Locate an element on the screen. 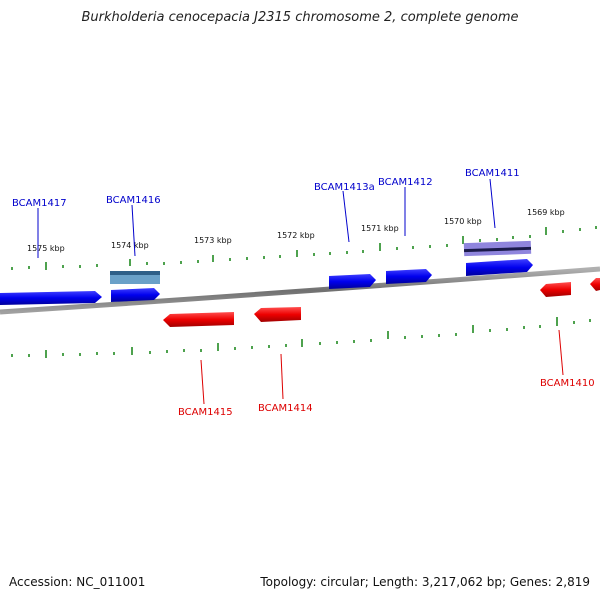 The height and width of the screenshot is (600, 600). gene-arrow-bcam1411 is located at coordinates (499, 267).